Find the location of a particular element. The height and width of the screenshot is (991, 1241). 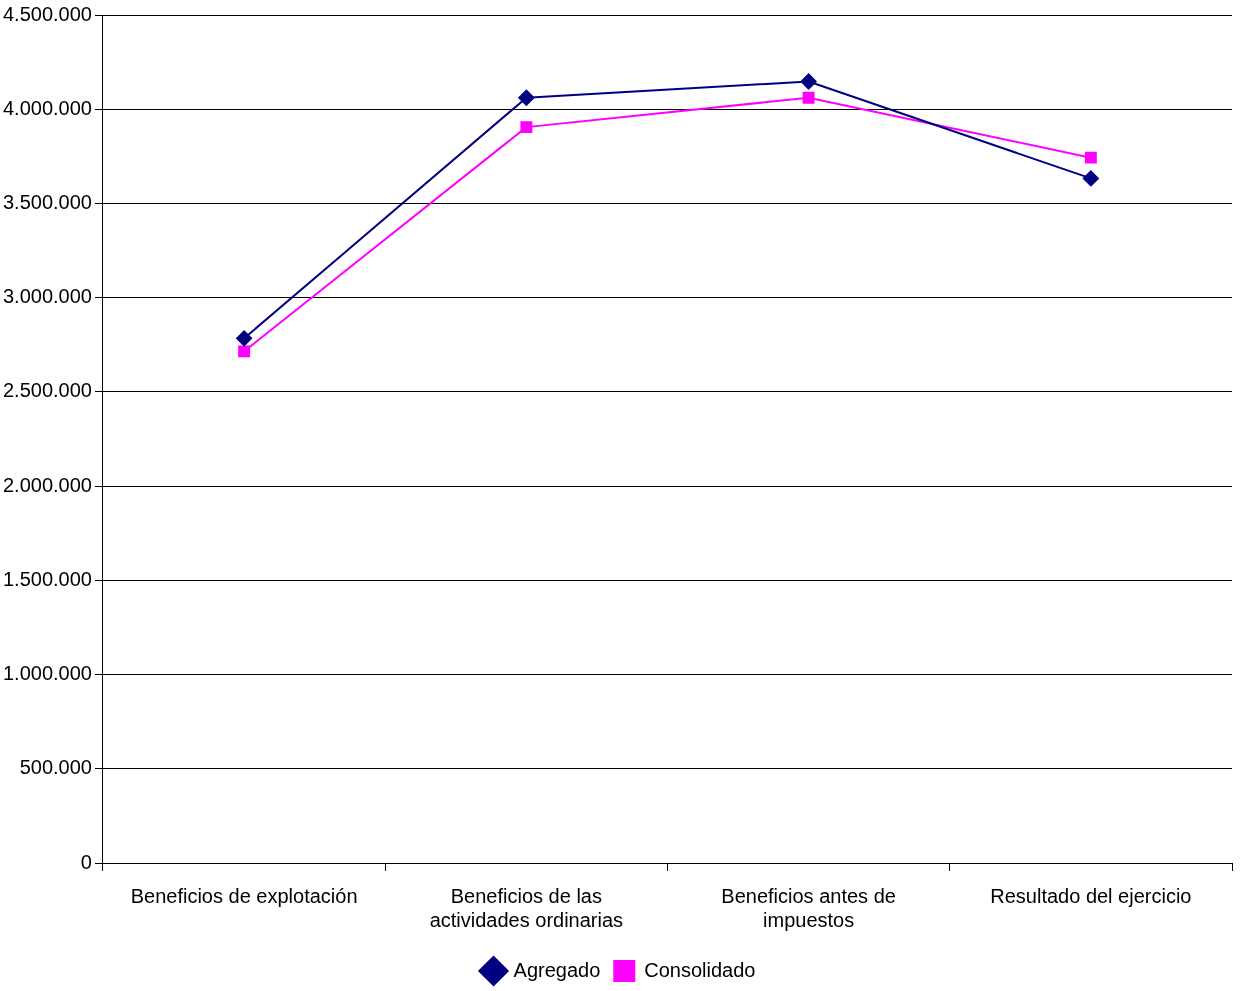

y-tick-label: 3.000.000 is located at coordinates (47, 296).